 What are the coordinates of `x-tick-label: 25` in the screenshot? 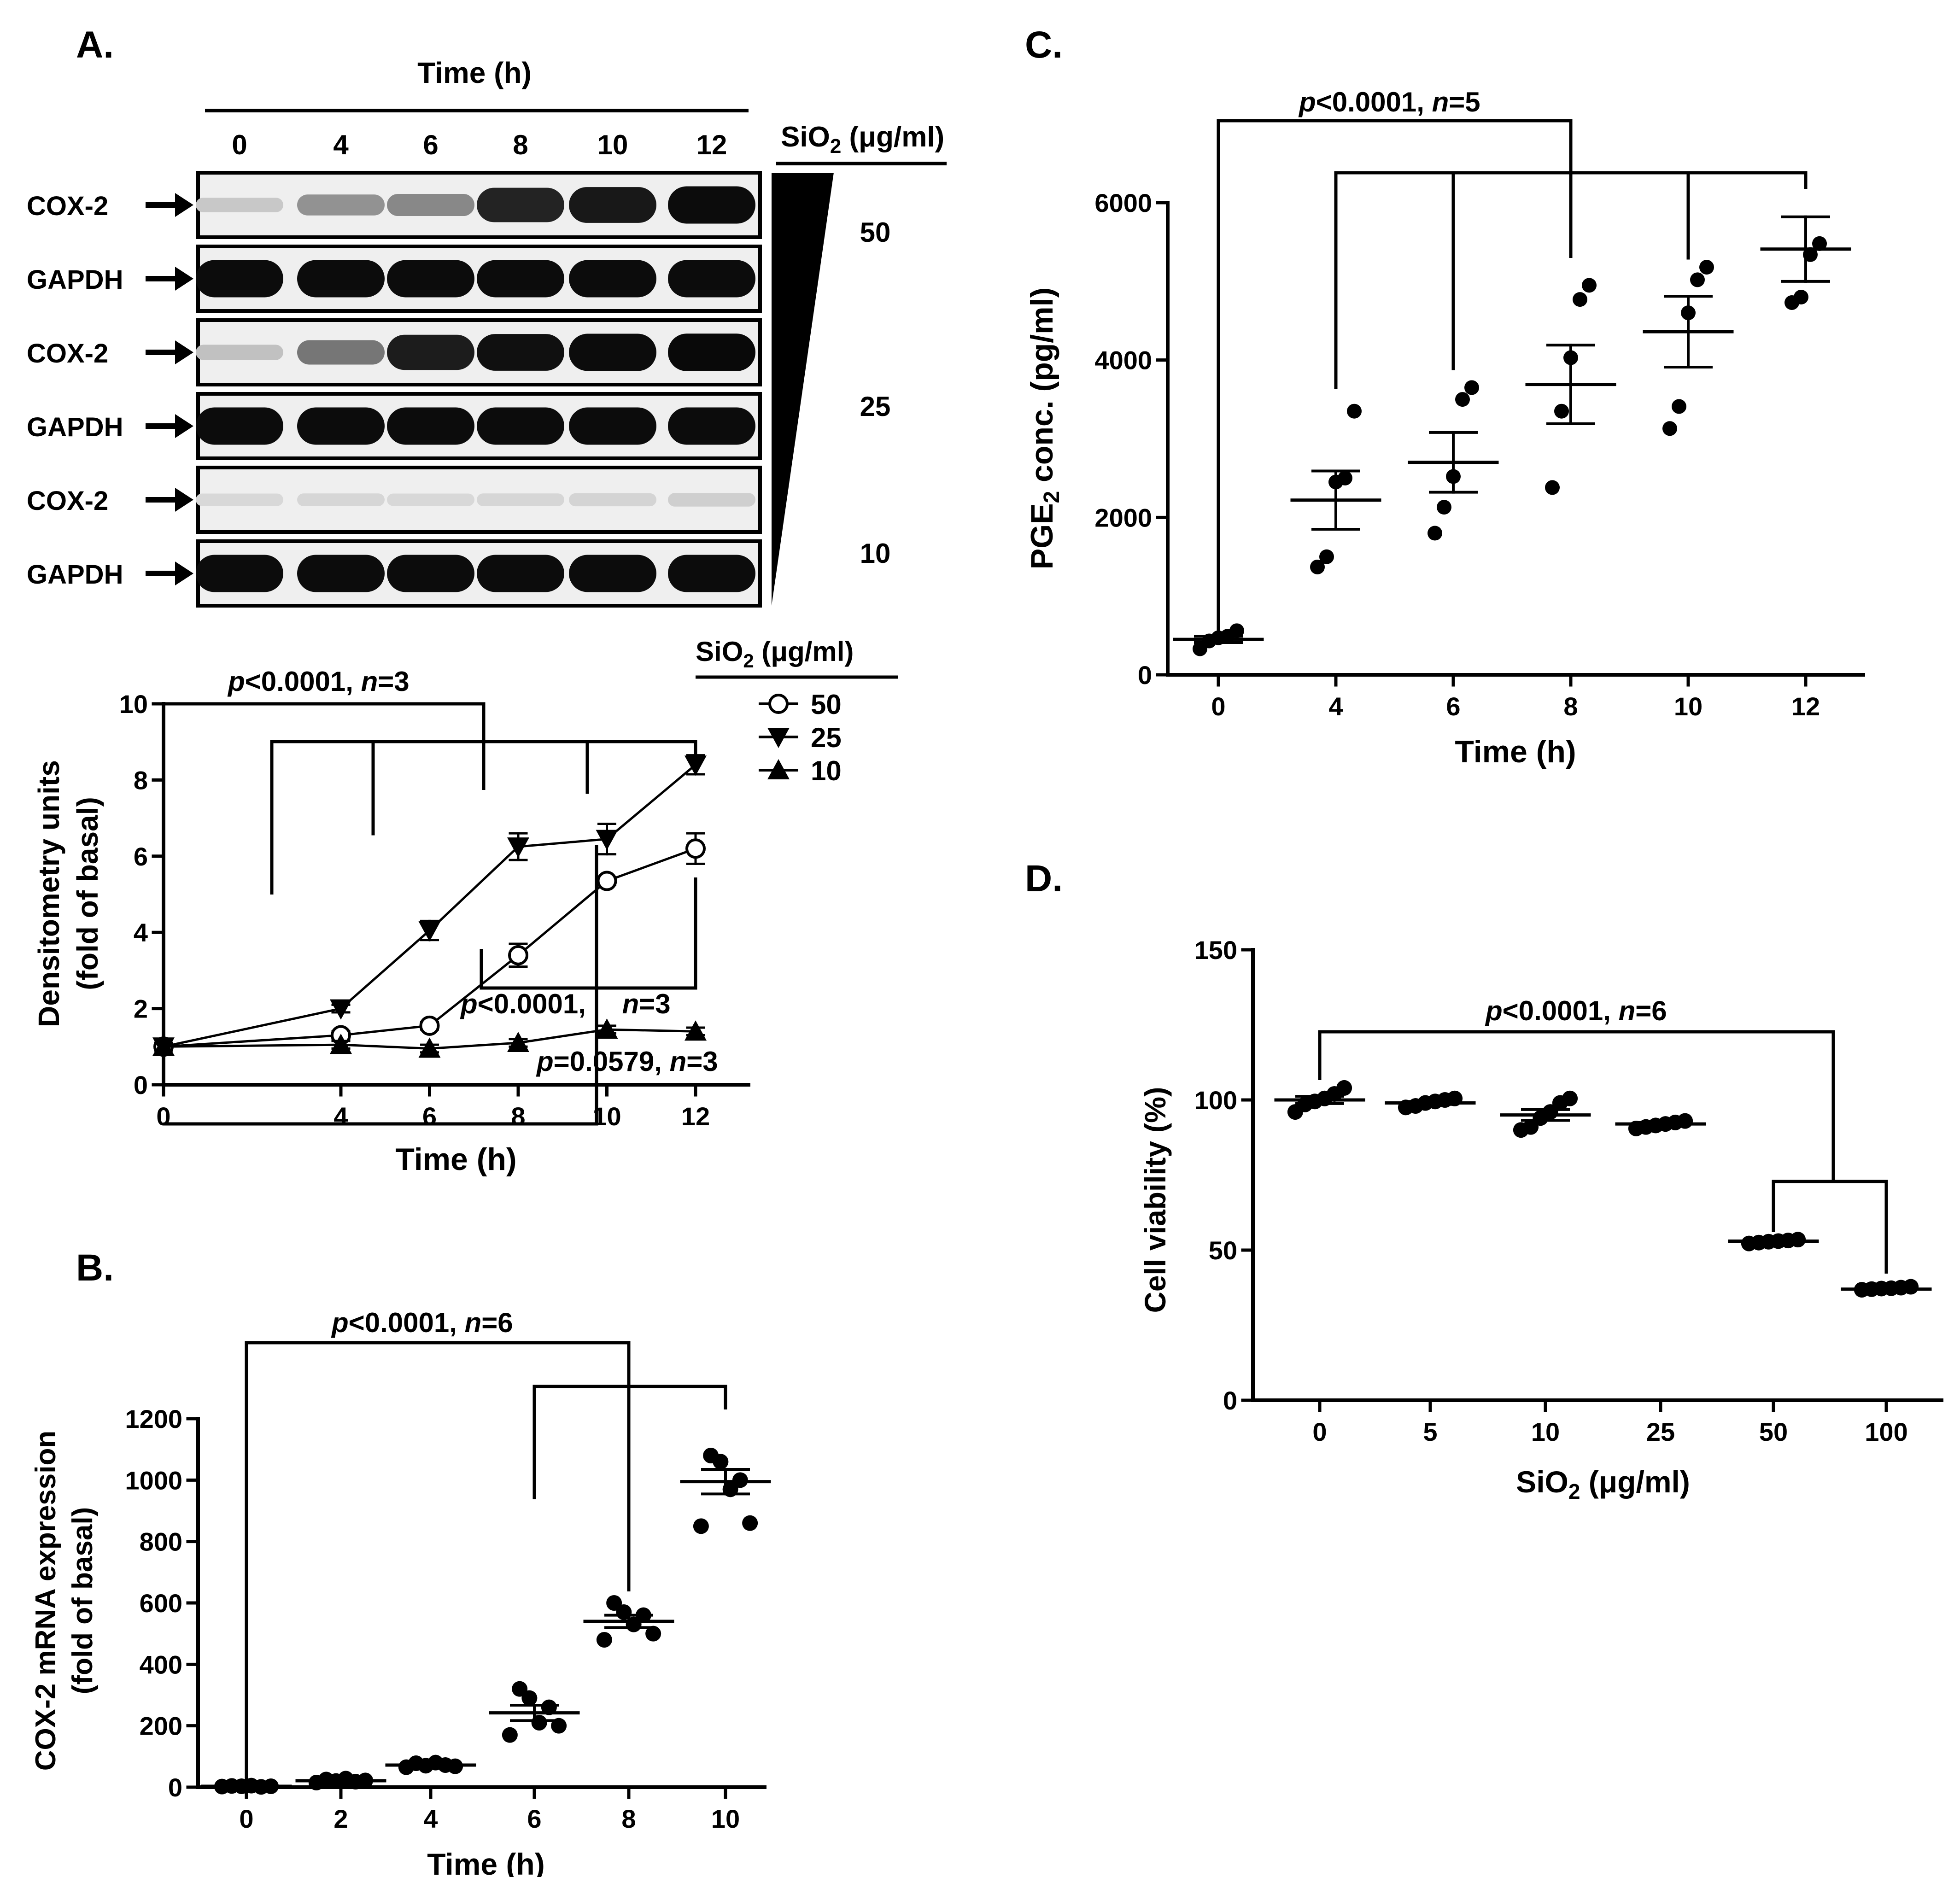 It's located at (1661, 1431).